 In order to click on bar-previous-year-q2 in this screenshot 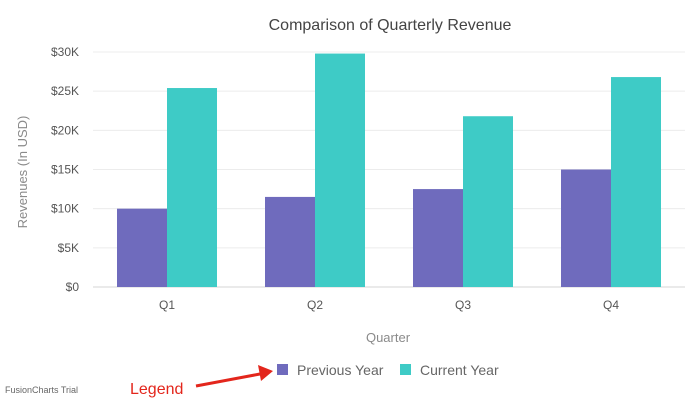, I will do `click(290, 241)`.